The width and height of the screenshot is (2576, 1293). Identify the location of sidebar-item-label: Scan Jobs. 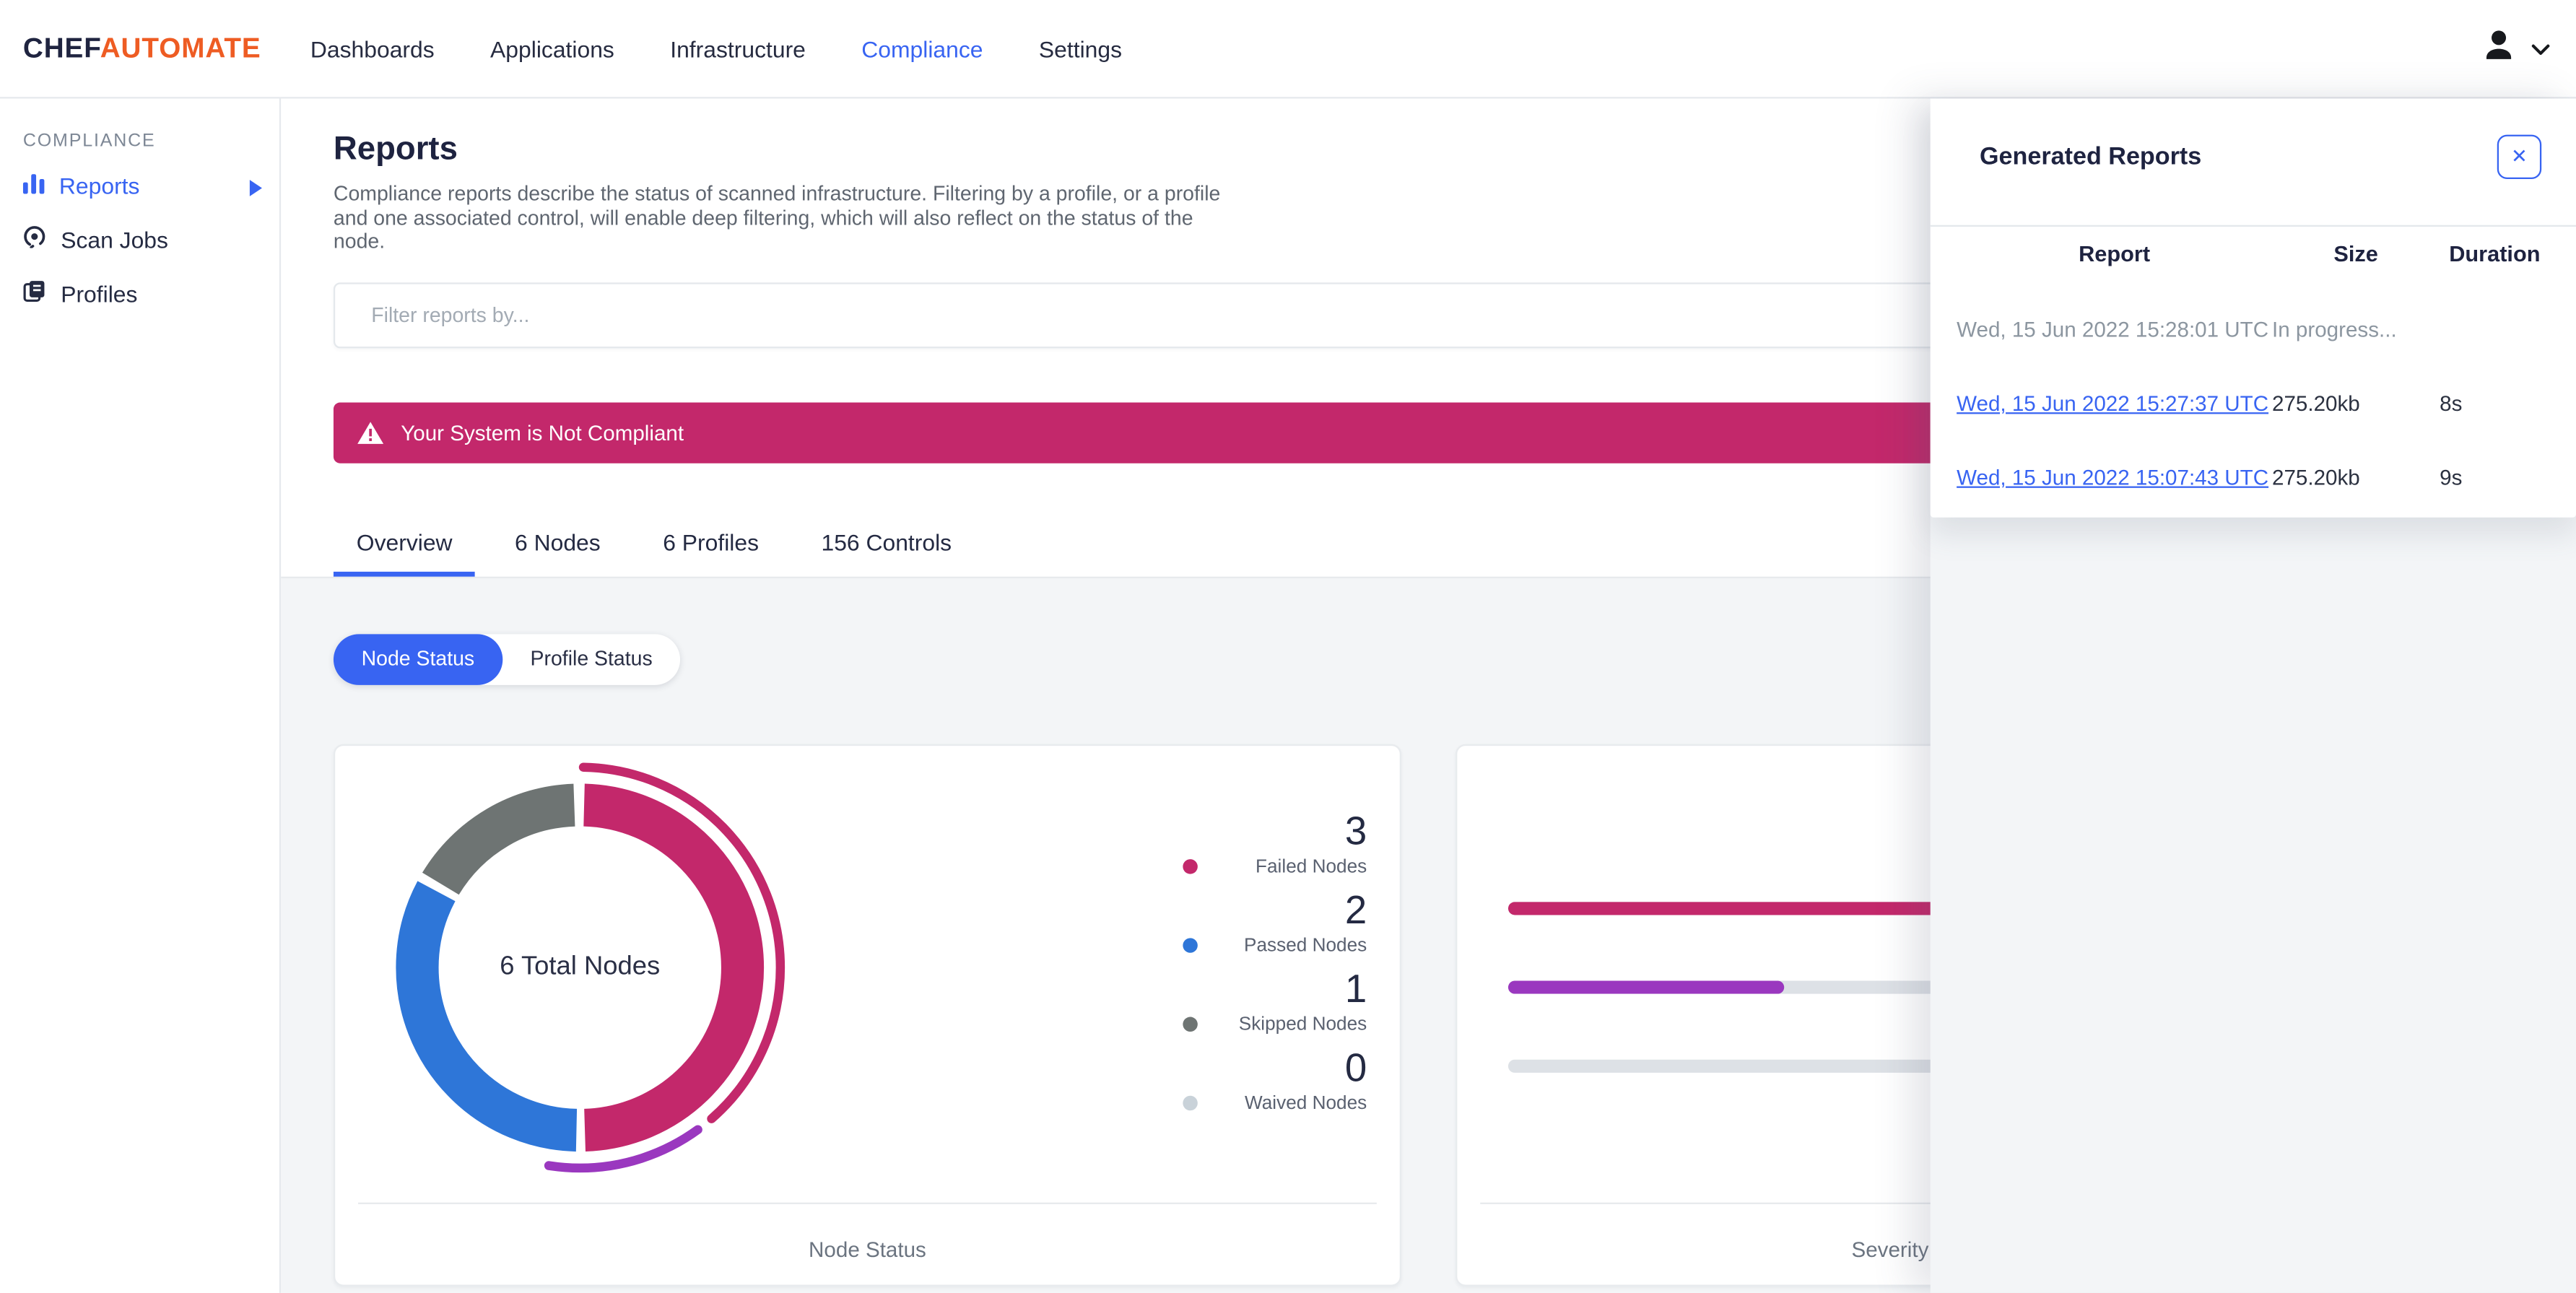
(114, 239).